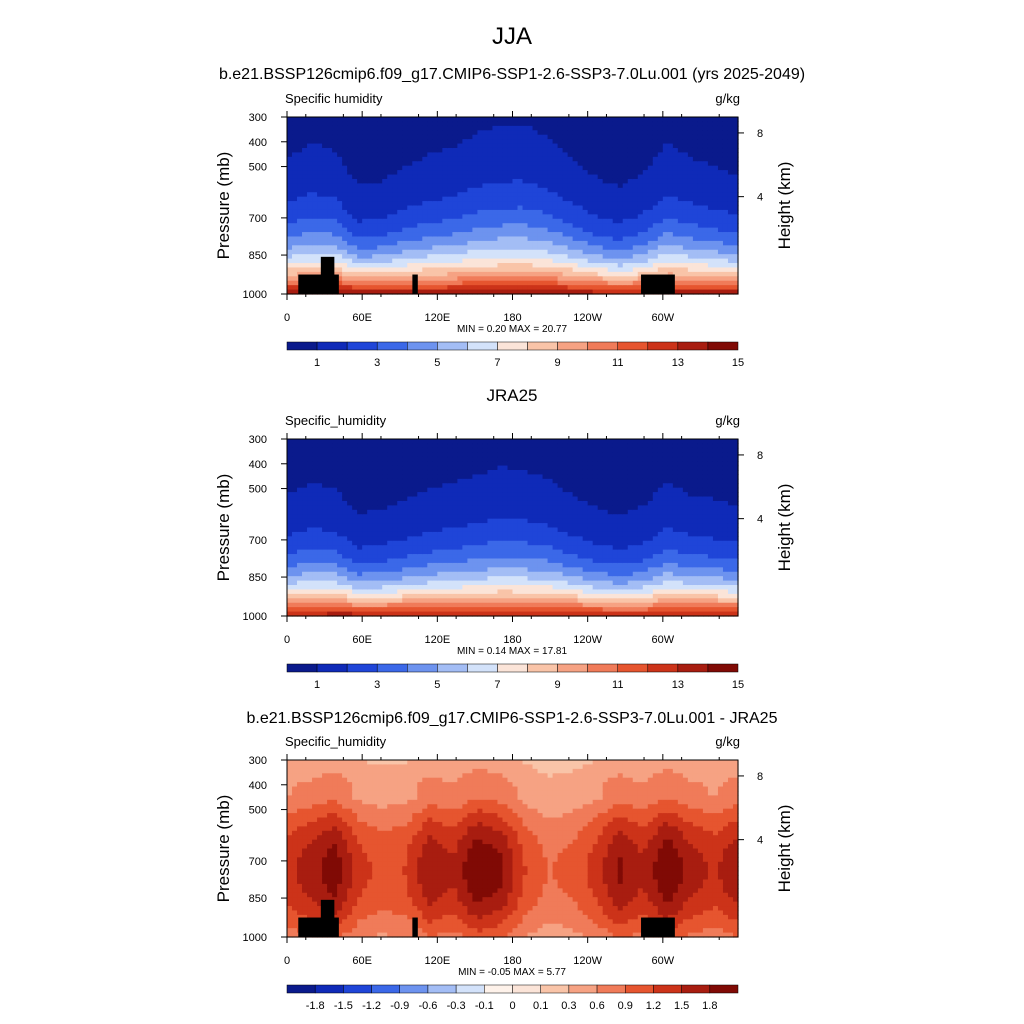 This screenshot has width=1024, height=1024. Describe the element at coordinates (336, 420) in the screenshot. I see `variable-label: Specific_humidity` at that location.